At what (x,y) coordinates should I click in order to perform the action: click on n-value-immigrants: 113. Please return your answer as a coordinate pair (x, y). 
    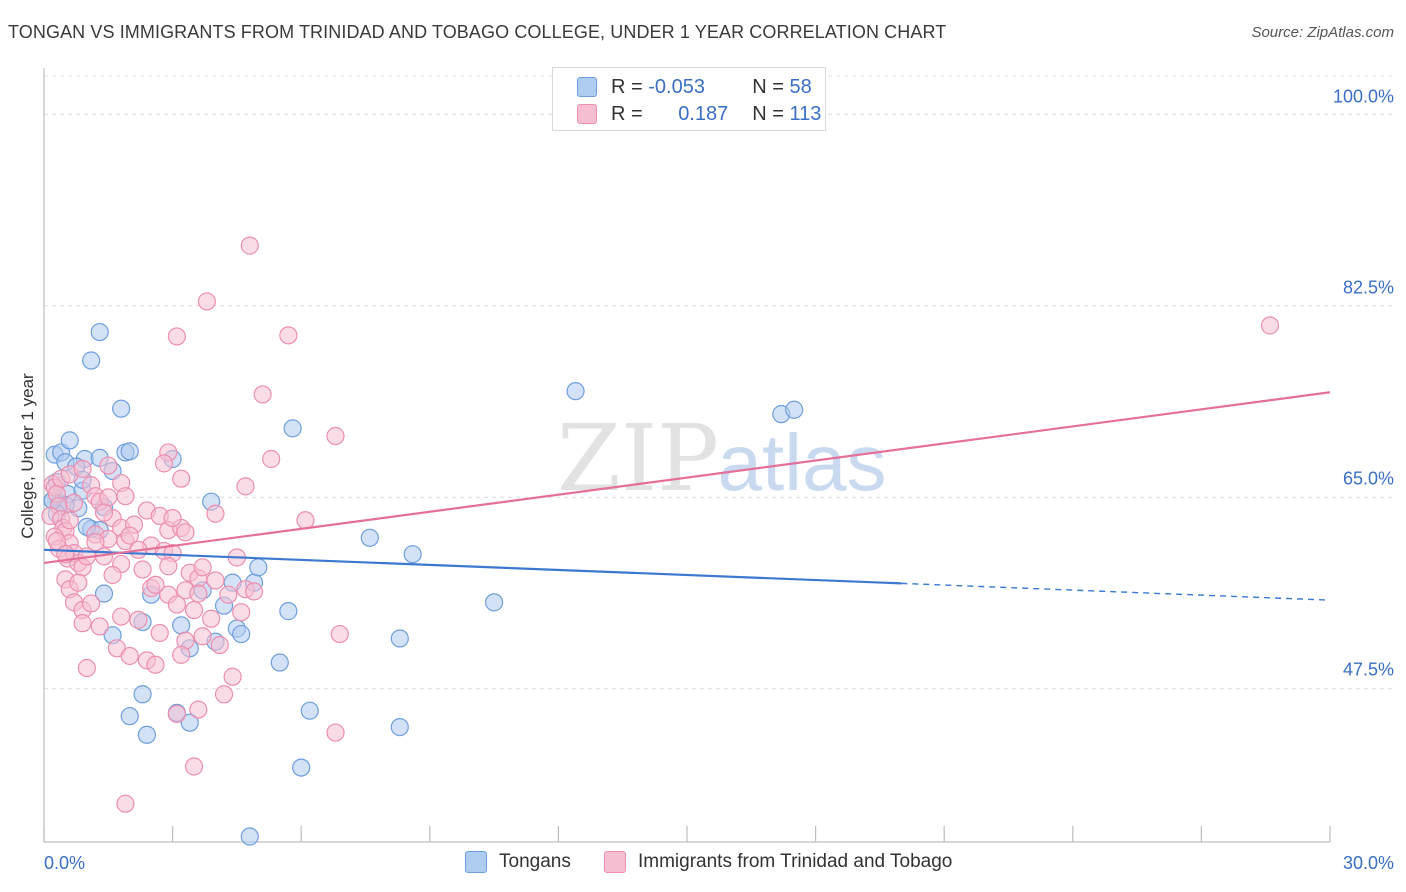
    Looking at the image, I should click on (805, 113).